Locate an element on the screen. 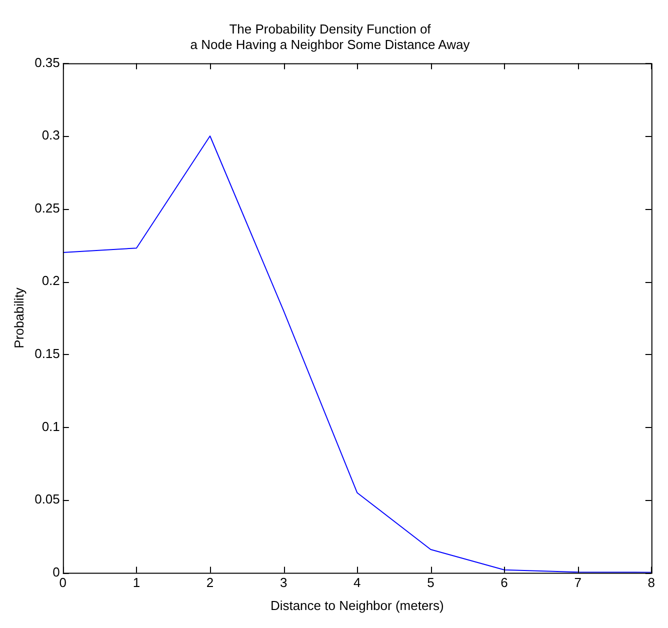  y-axis-title: Probability is located at coordinates (18, 317).